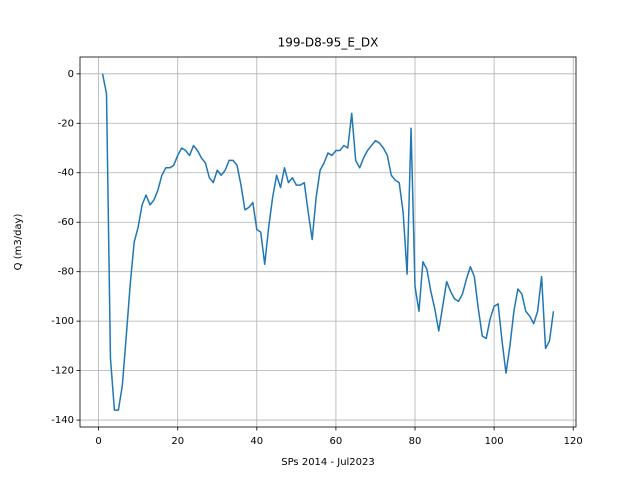  What do you see at coordinates (494, 441) in the screenshot?
I see `x-tick-label: 100` at bounding box center [494, 441].